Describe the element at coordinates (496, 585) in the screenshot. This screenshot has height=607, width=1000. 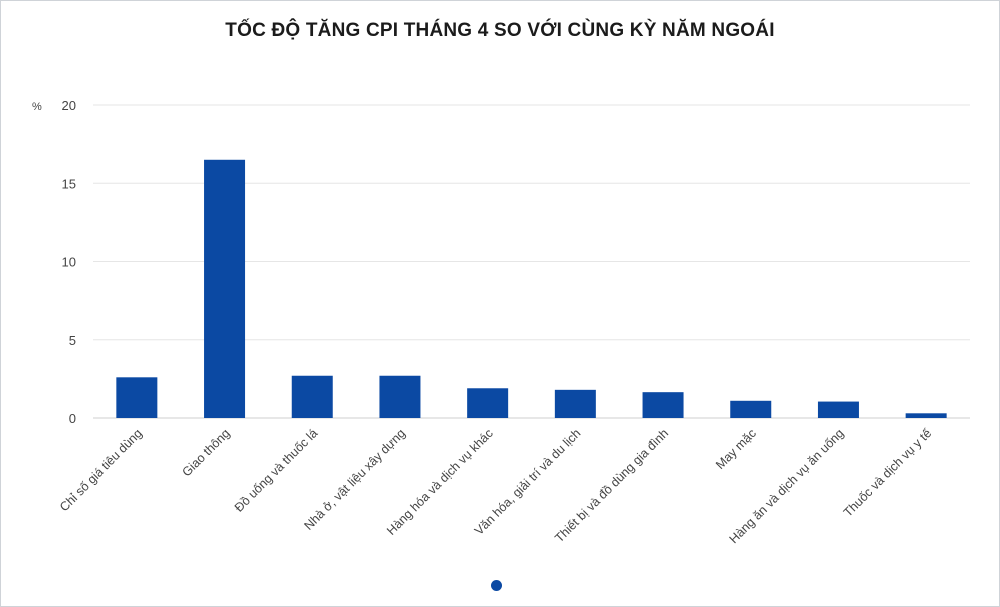
I see `pagination-dot` at that location.